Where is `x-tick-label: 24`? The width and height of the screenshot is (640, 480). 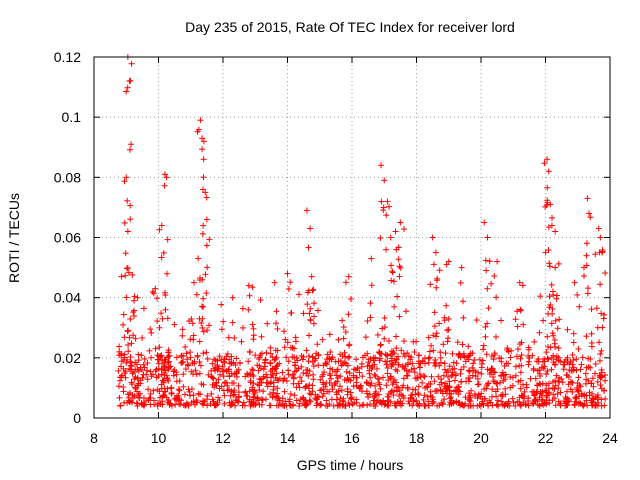
x-tick-label: 24 is located at coordinates (610, 438).